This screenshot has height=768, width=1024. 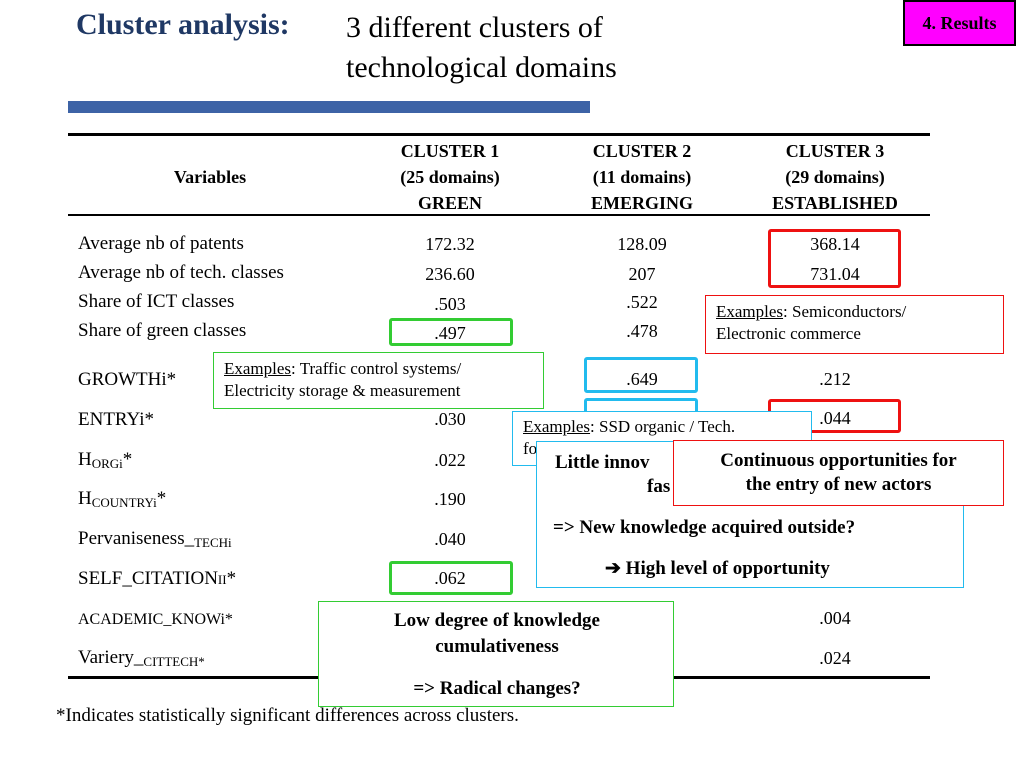 What do you see at coordinates (835, 379) in the screenshot?
I see `c3-growth: .212` at bounding box center [835, 379].